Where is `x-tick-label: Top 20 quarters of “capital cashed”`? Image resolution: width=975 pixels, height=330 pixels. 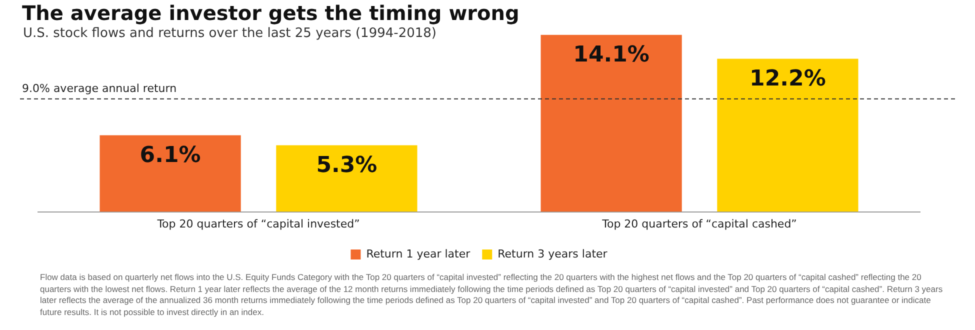 x-tick-label: Top 20 quarters of “capital cashed” is located at coordinates (699, 223).